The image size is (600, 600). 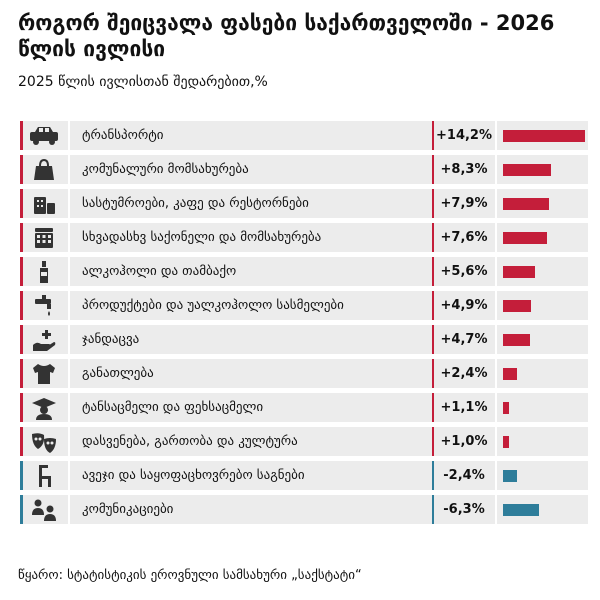 I want to click on value-label: -2,4%, so click(x=464, y=475).